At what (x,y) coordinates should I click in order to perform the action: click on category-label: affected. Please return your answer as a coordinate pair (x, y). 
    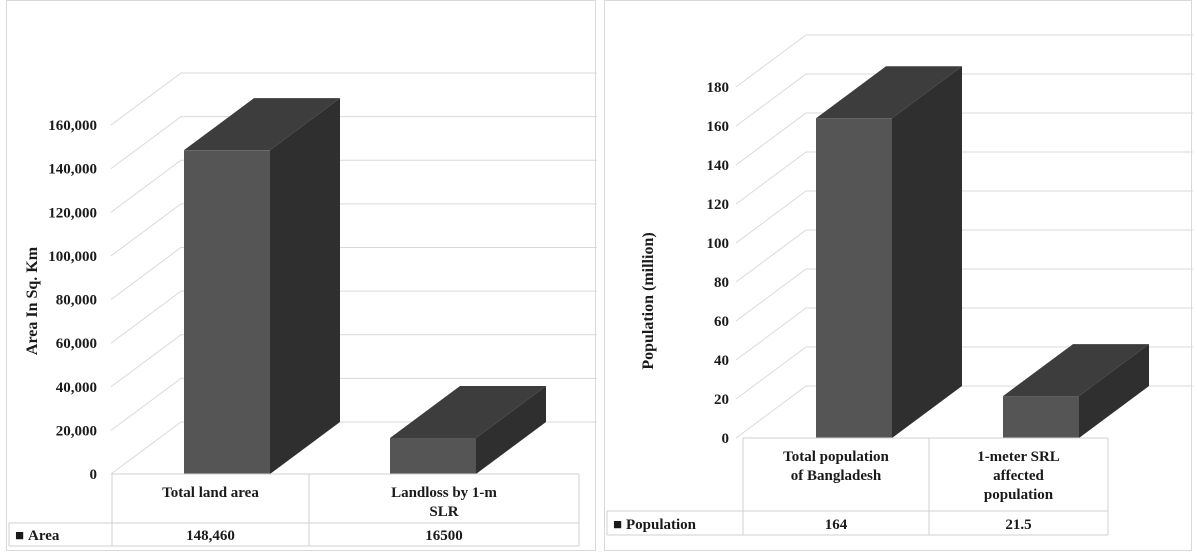
    Looking at the image, I should click on (1018, 476).